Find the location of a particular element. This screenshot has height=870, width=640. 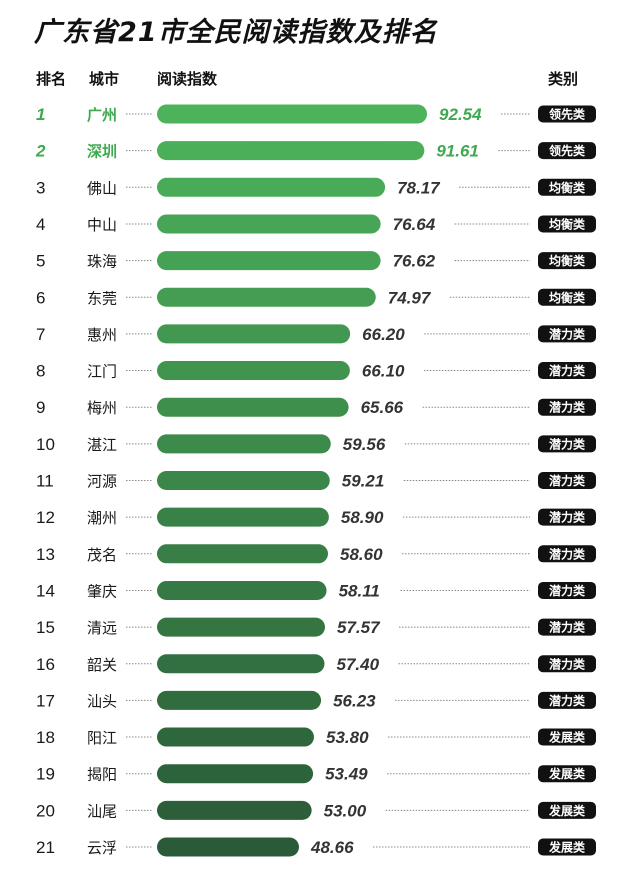

city-label: 汕尾 is located at coordinates (102, 811).